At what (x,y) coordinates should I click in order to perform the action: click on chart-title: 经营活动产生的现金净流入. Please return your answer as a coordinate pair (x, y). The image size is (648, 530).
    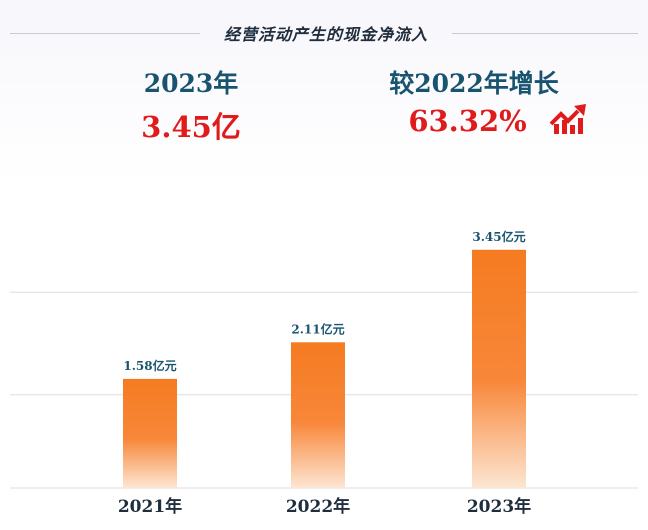
    Looking at the image, I should click on (325, 34).